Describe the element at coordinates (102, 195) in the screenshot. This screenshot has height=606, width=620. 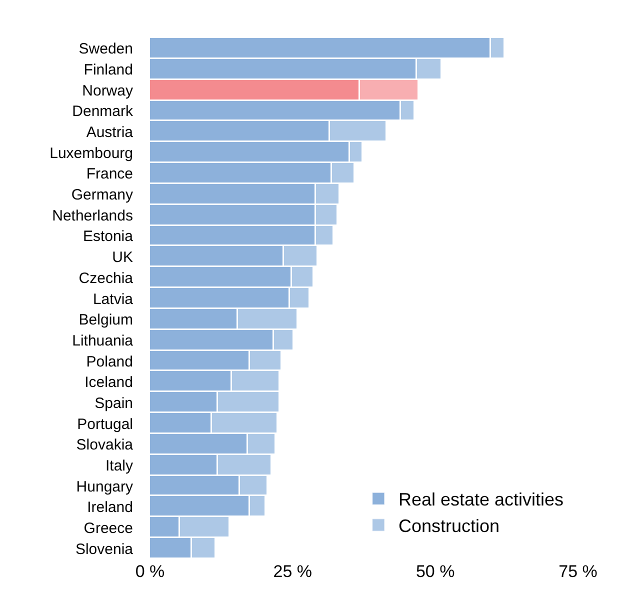
I see `y-tick-label: Germany` at that location.